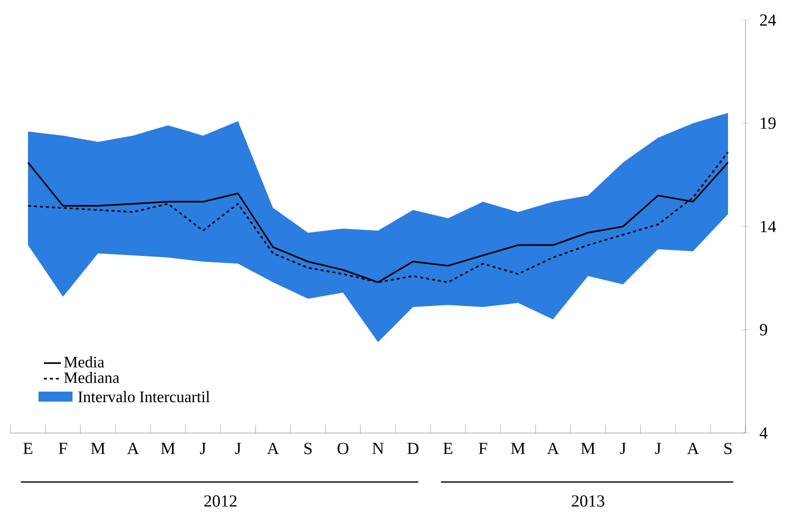  Describe the element at coordinates (412, 448) in the screenshot. I see `x-tick-label: D` at that location.